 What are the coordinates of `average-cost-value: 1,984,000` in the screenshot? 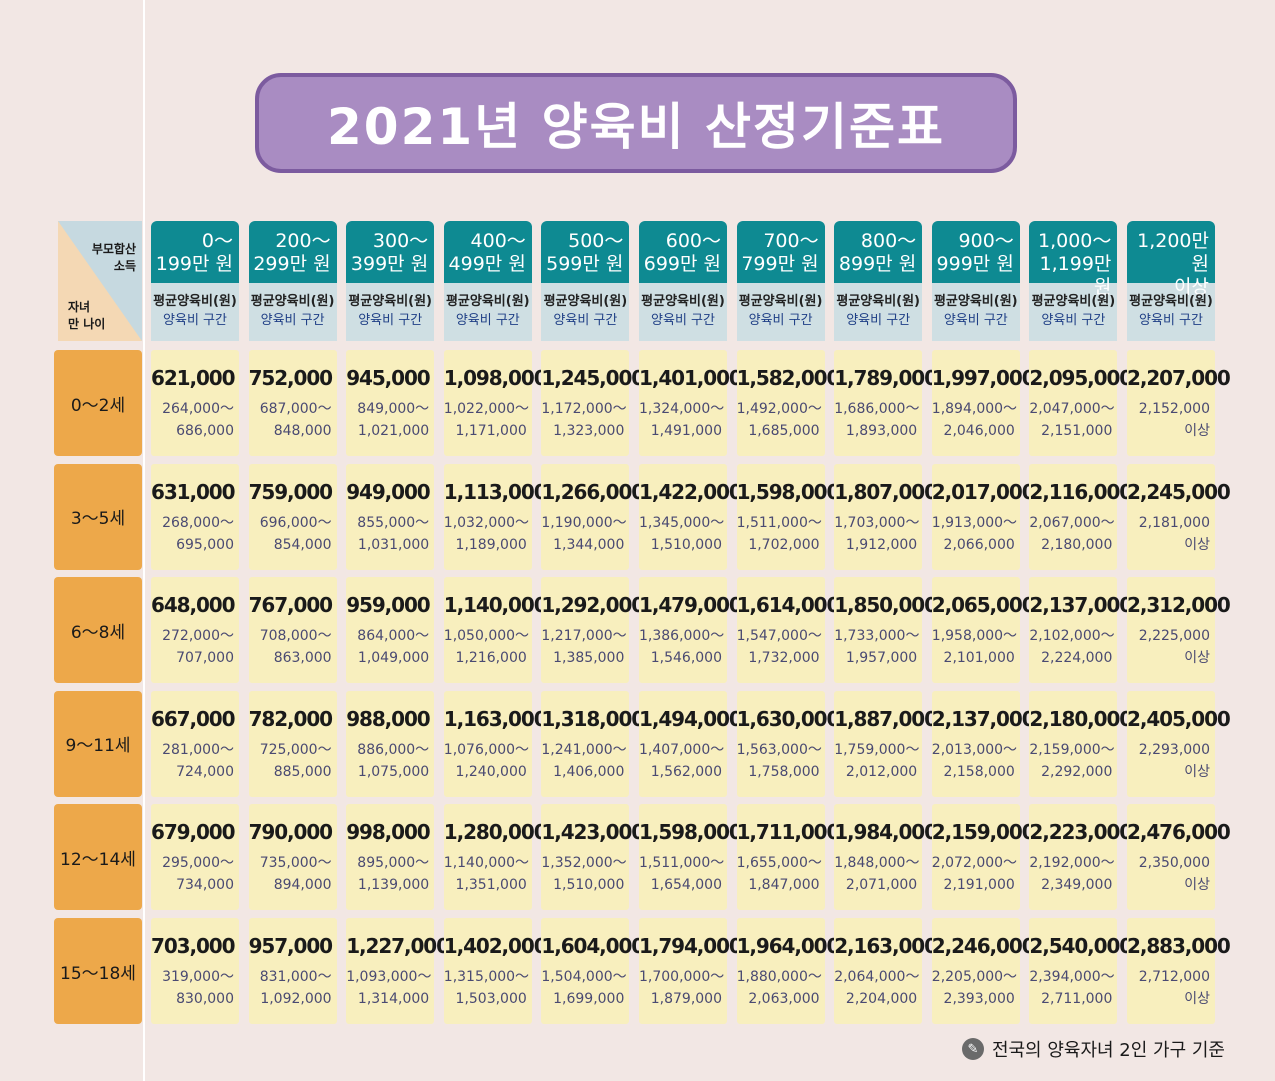 It's located at (886, 832).